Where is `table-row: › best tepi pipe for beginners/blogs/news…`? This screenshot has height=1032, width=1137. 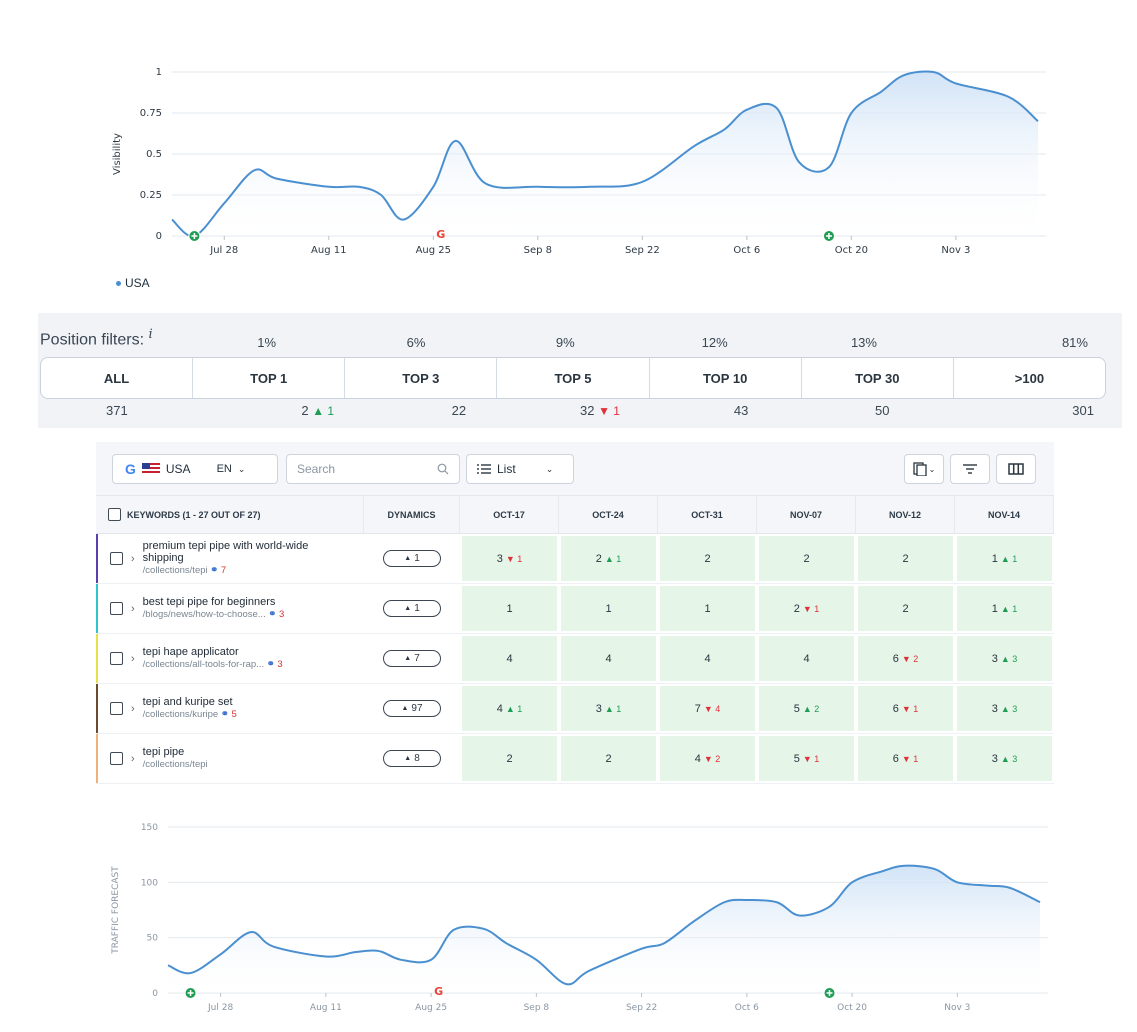
table-row: › best tepi pipe for beginners/blogs/news… is located at coordinates (575, 609).